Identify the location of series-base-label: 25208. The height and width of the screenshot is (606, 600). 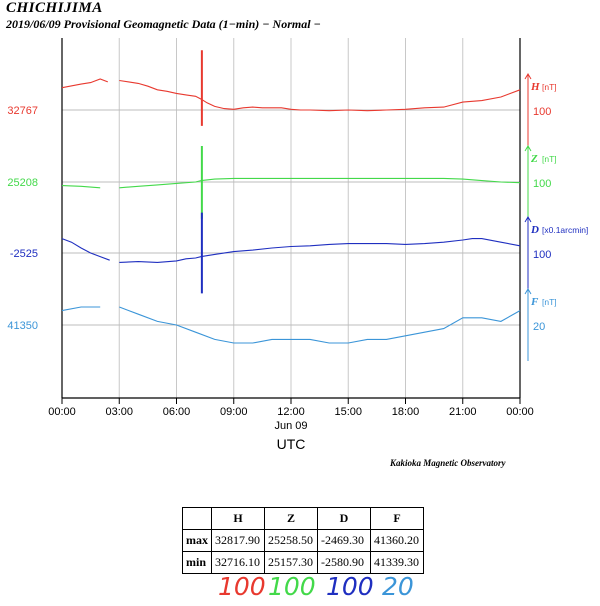
(22, 183).